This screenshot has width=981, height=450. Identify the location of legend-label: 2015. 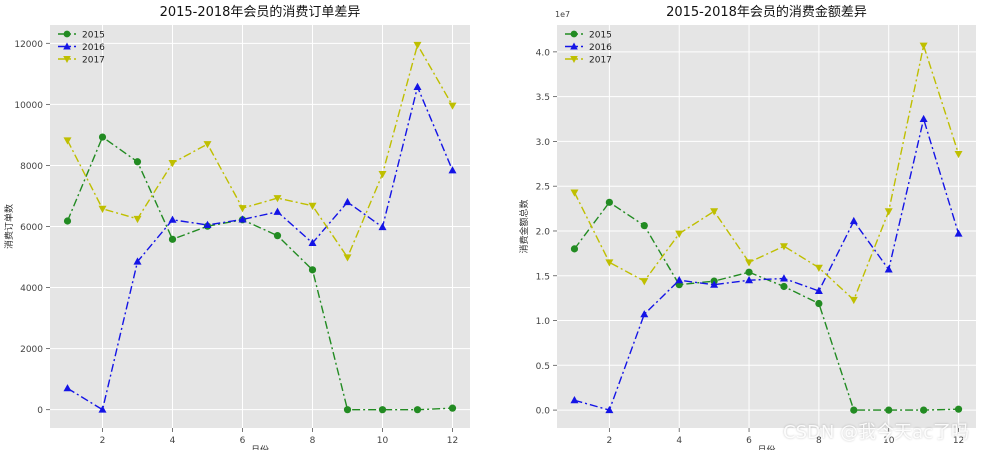
(600, 36).